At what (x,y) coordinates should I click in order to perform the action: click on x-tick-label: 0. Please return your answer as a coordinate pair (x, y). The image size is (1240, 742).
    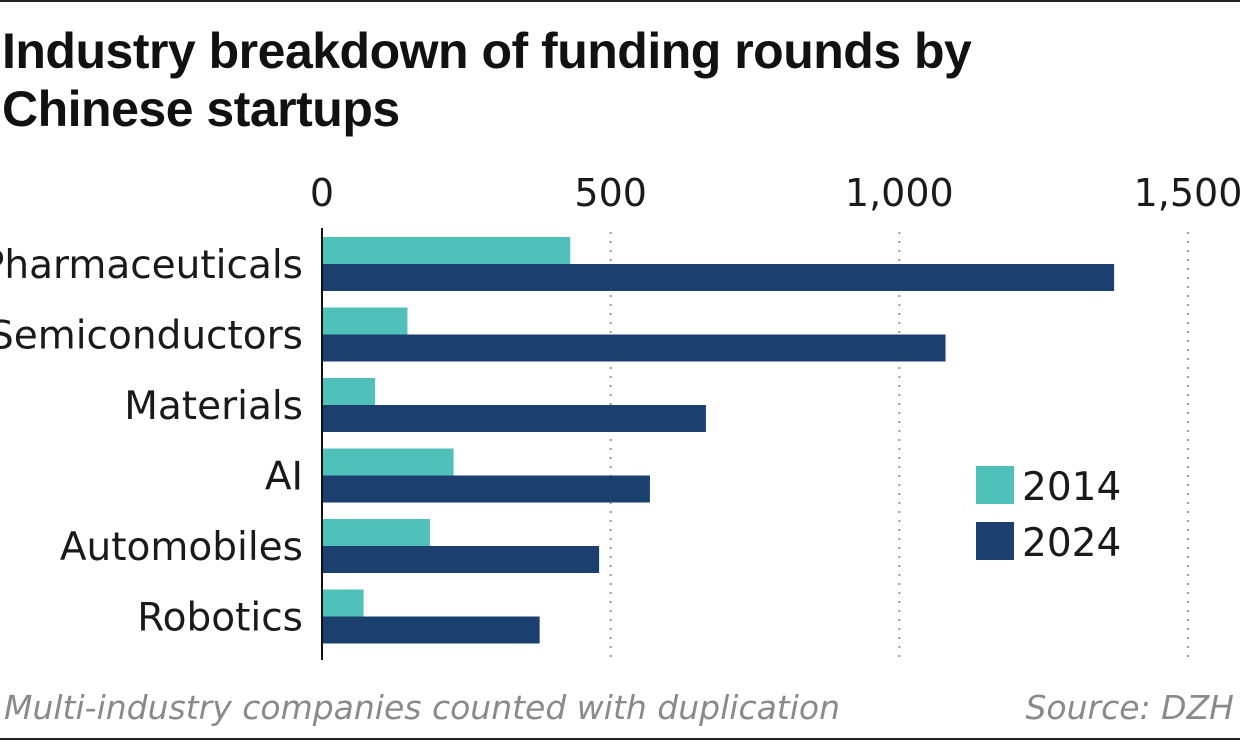
    Looking at the image, I should click on (322, 193).